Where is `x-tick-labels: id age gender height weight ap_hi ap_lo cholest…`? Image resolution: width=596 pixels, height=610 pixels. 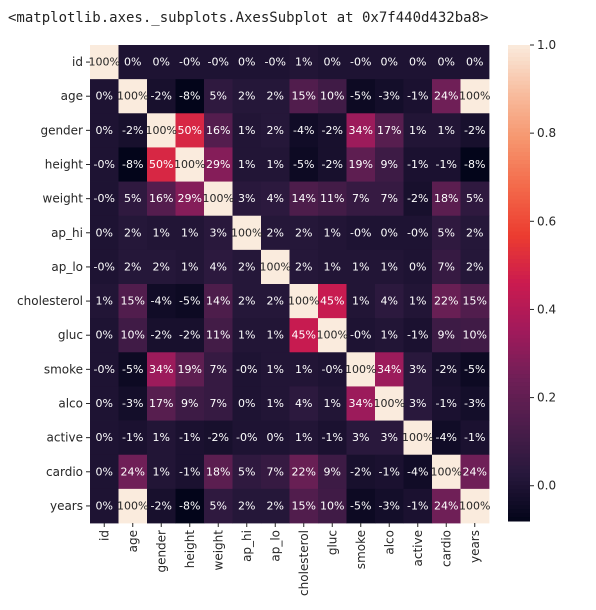 x-tick-labels: id age gender height weight ap_hi ap_lo cholest… is located at coordinates (289, 559).